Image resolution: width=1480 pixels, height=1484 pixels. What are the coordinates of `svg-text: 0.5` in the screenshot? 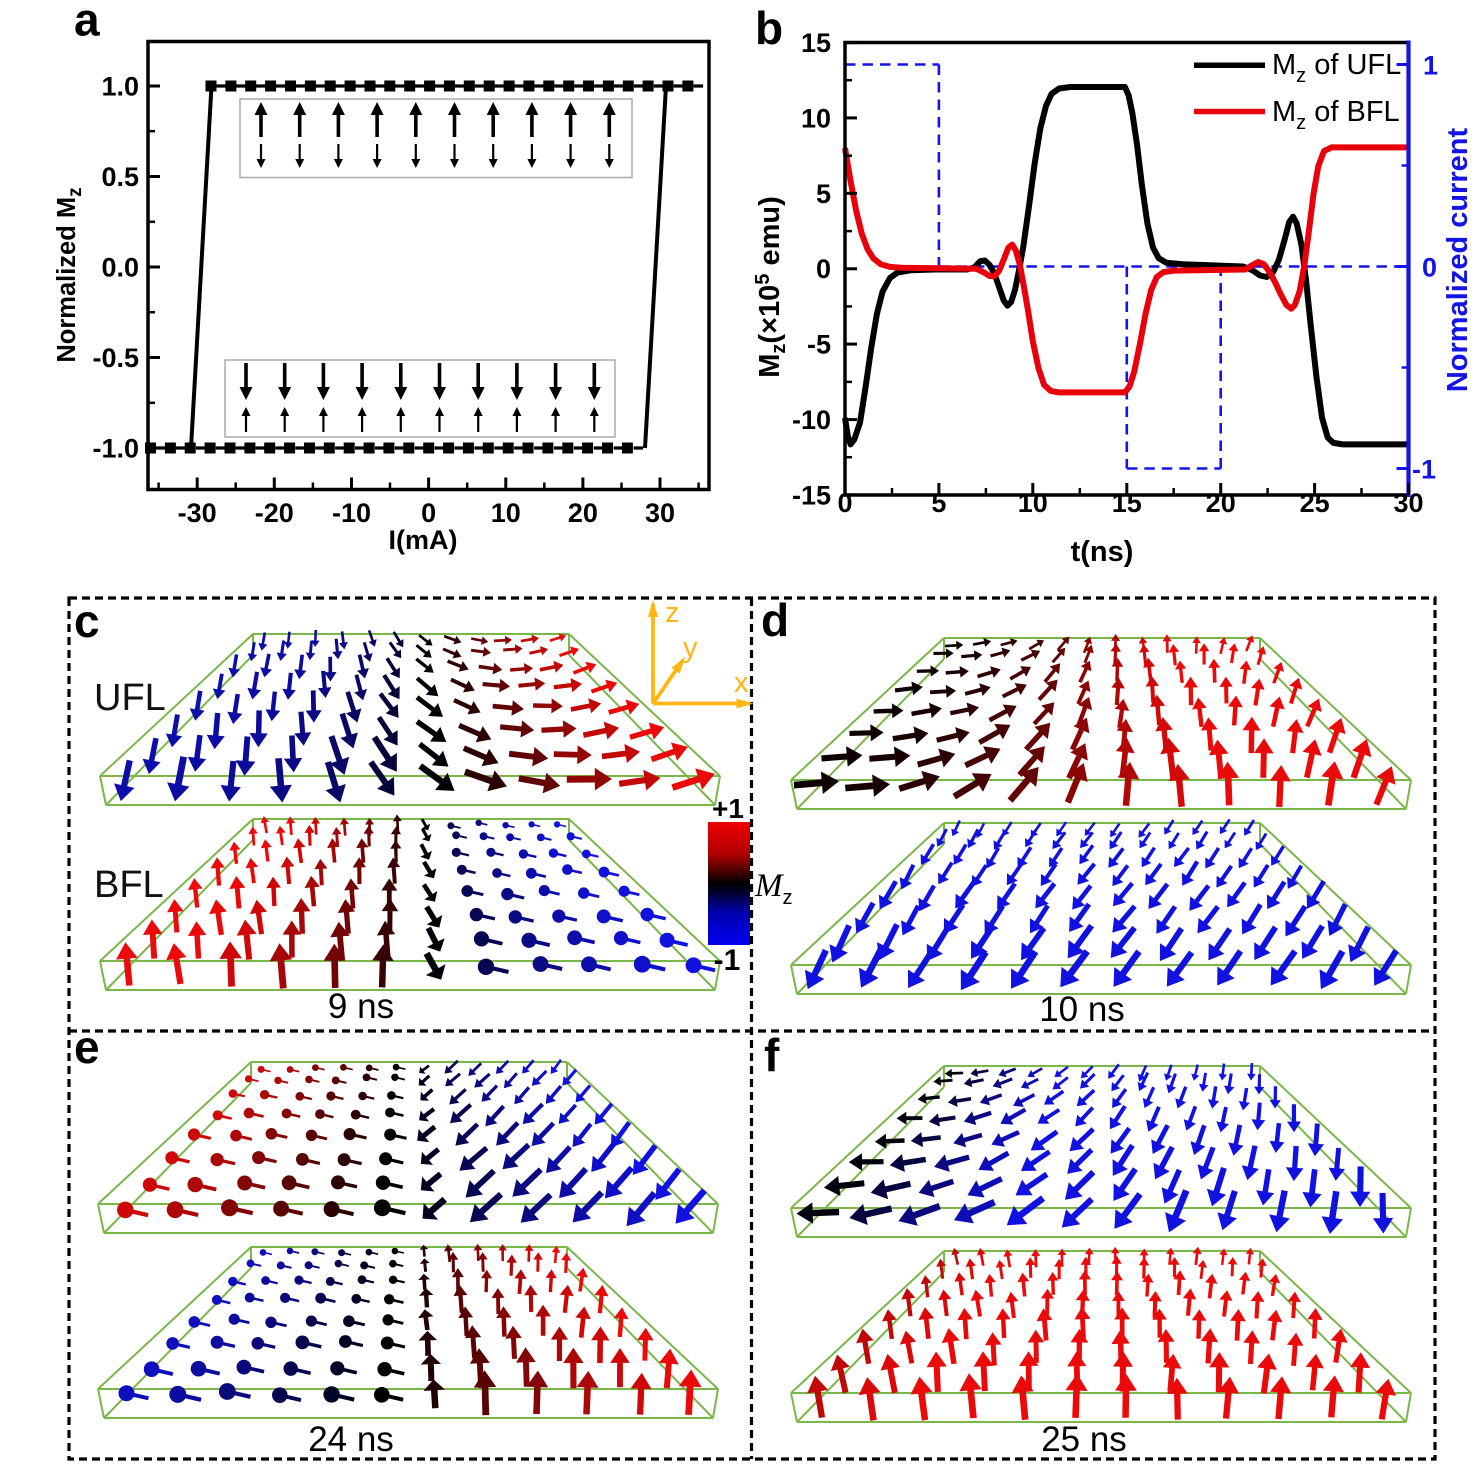 It's located at (120, 177).